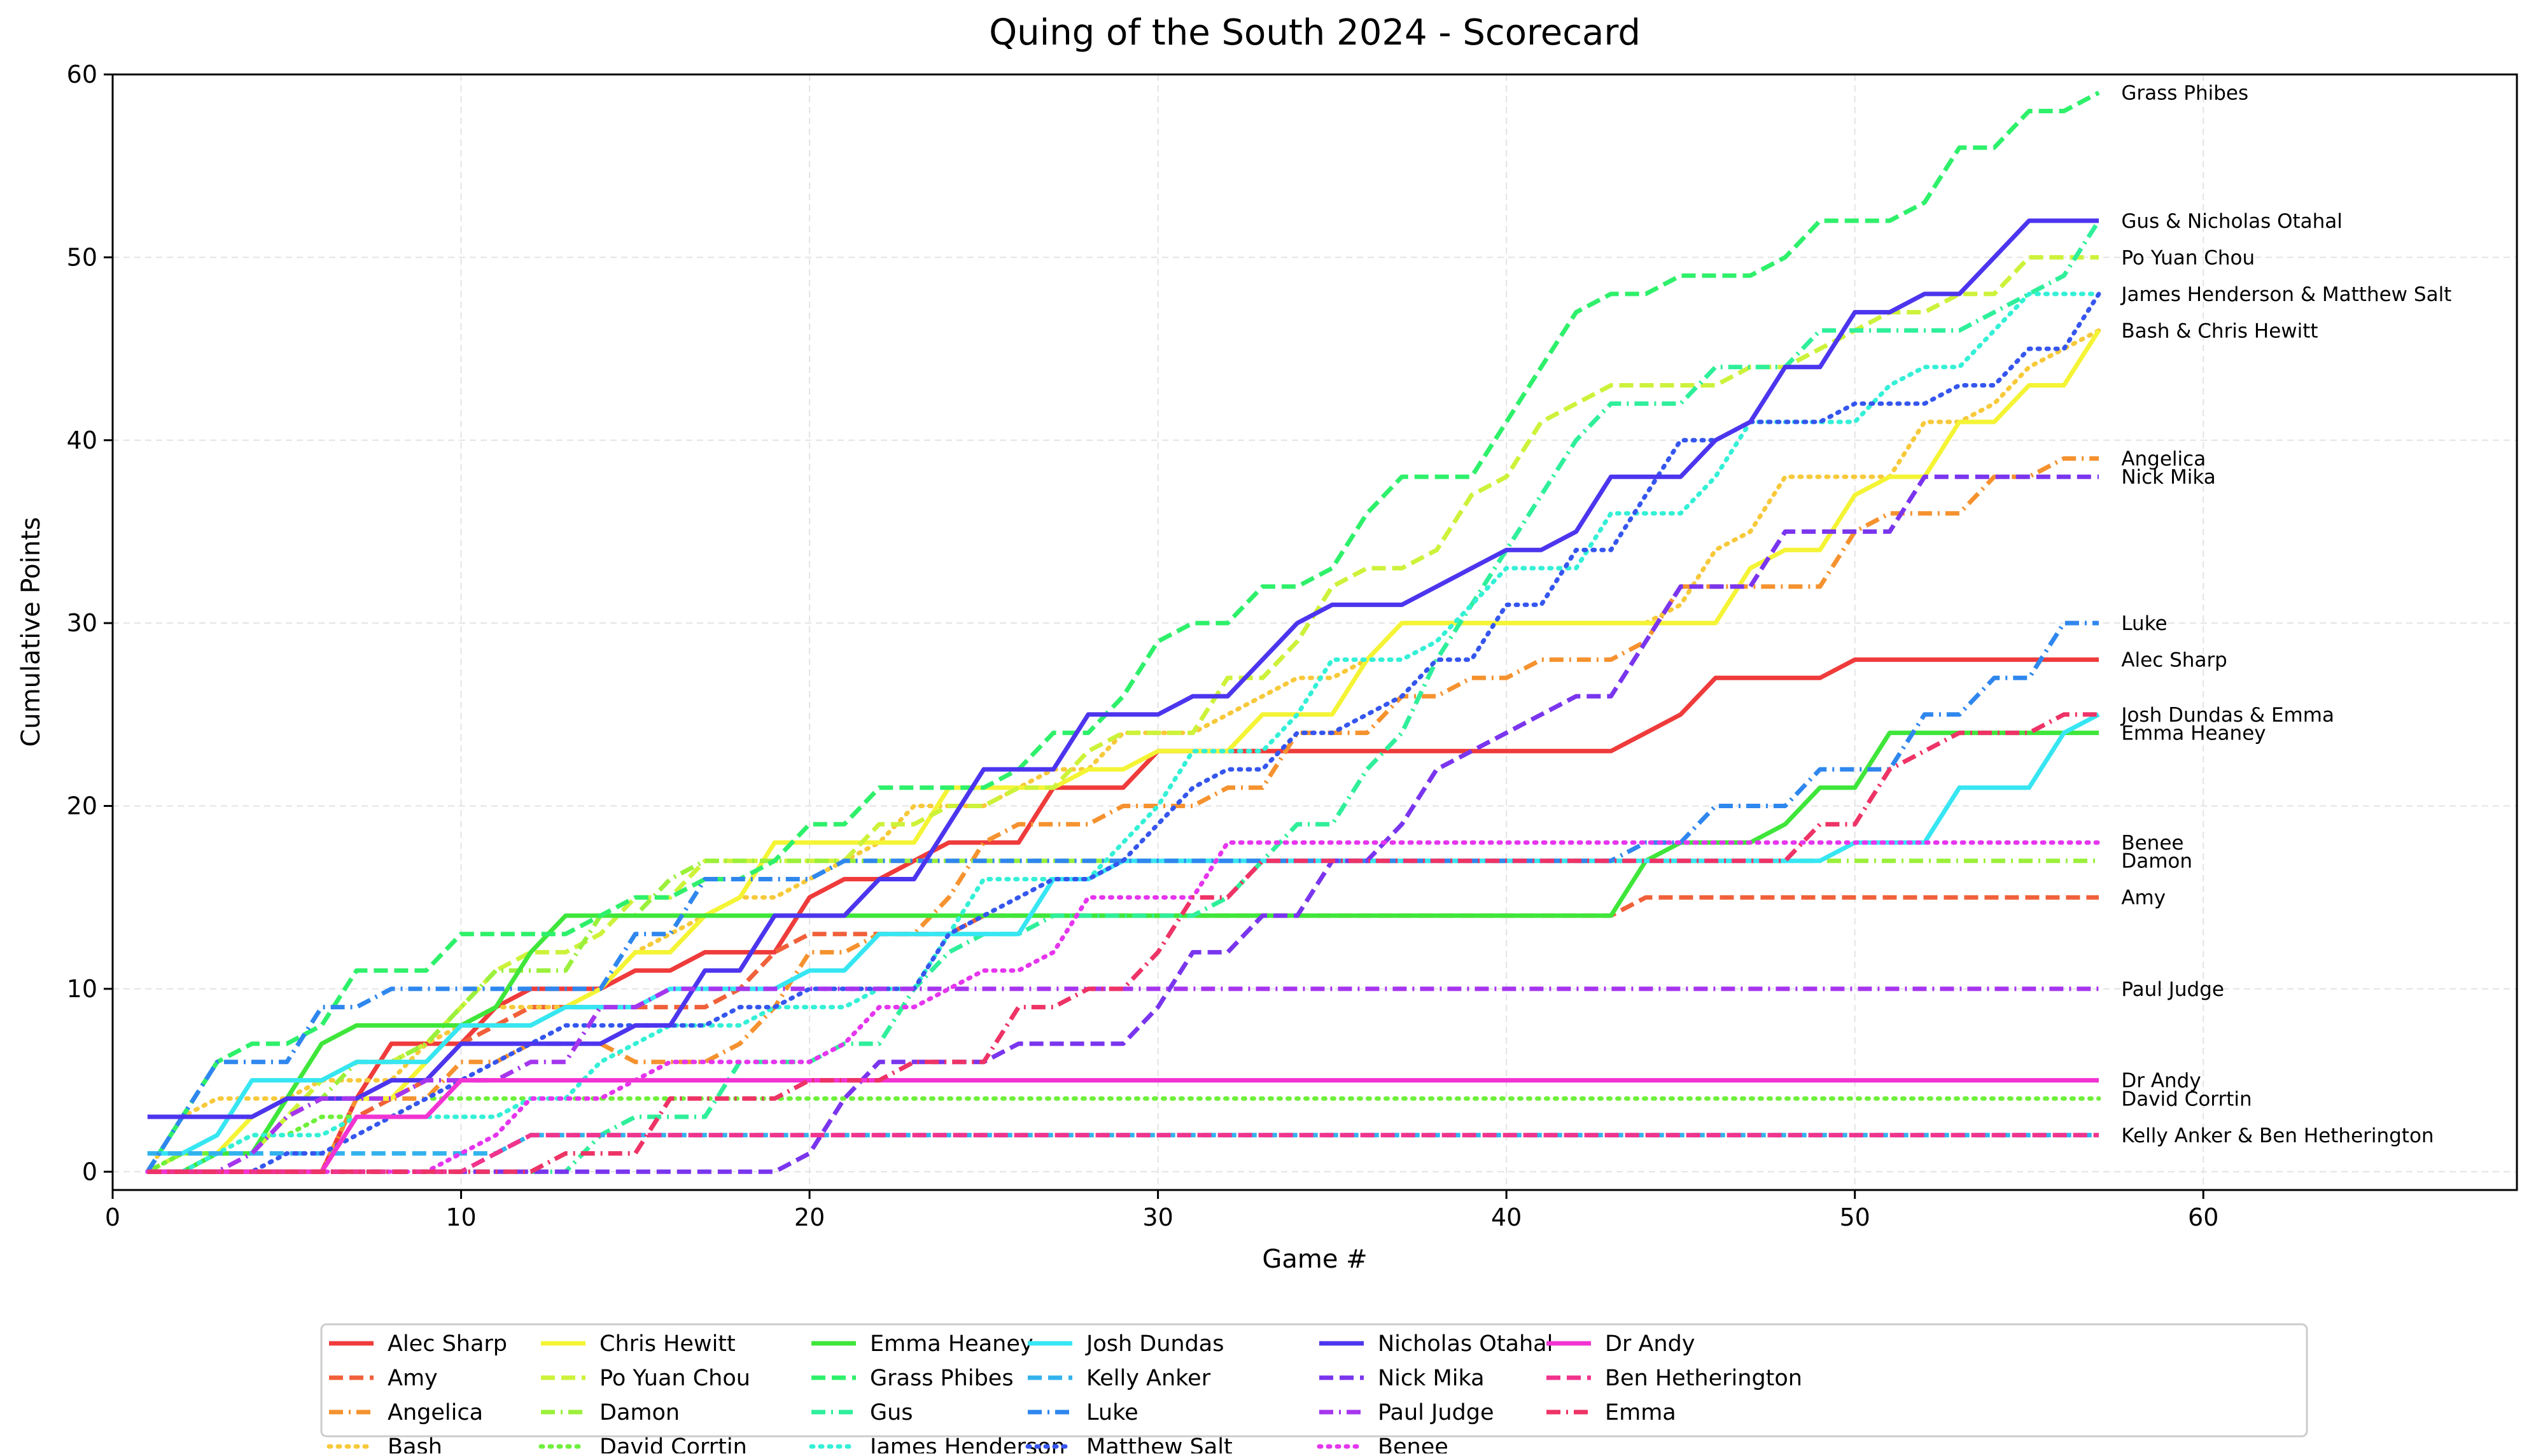 This screenshot has height=1456, width=2536. What do you see at coordinates (2174, 660) in the screenshot?
I see `end-label: Alec Sharp` at bounding box center [2174, 660].